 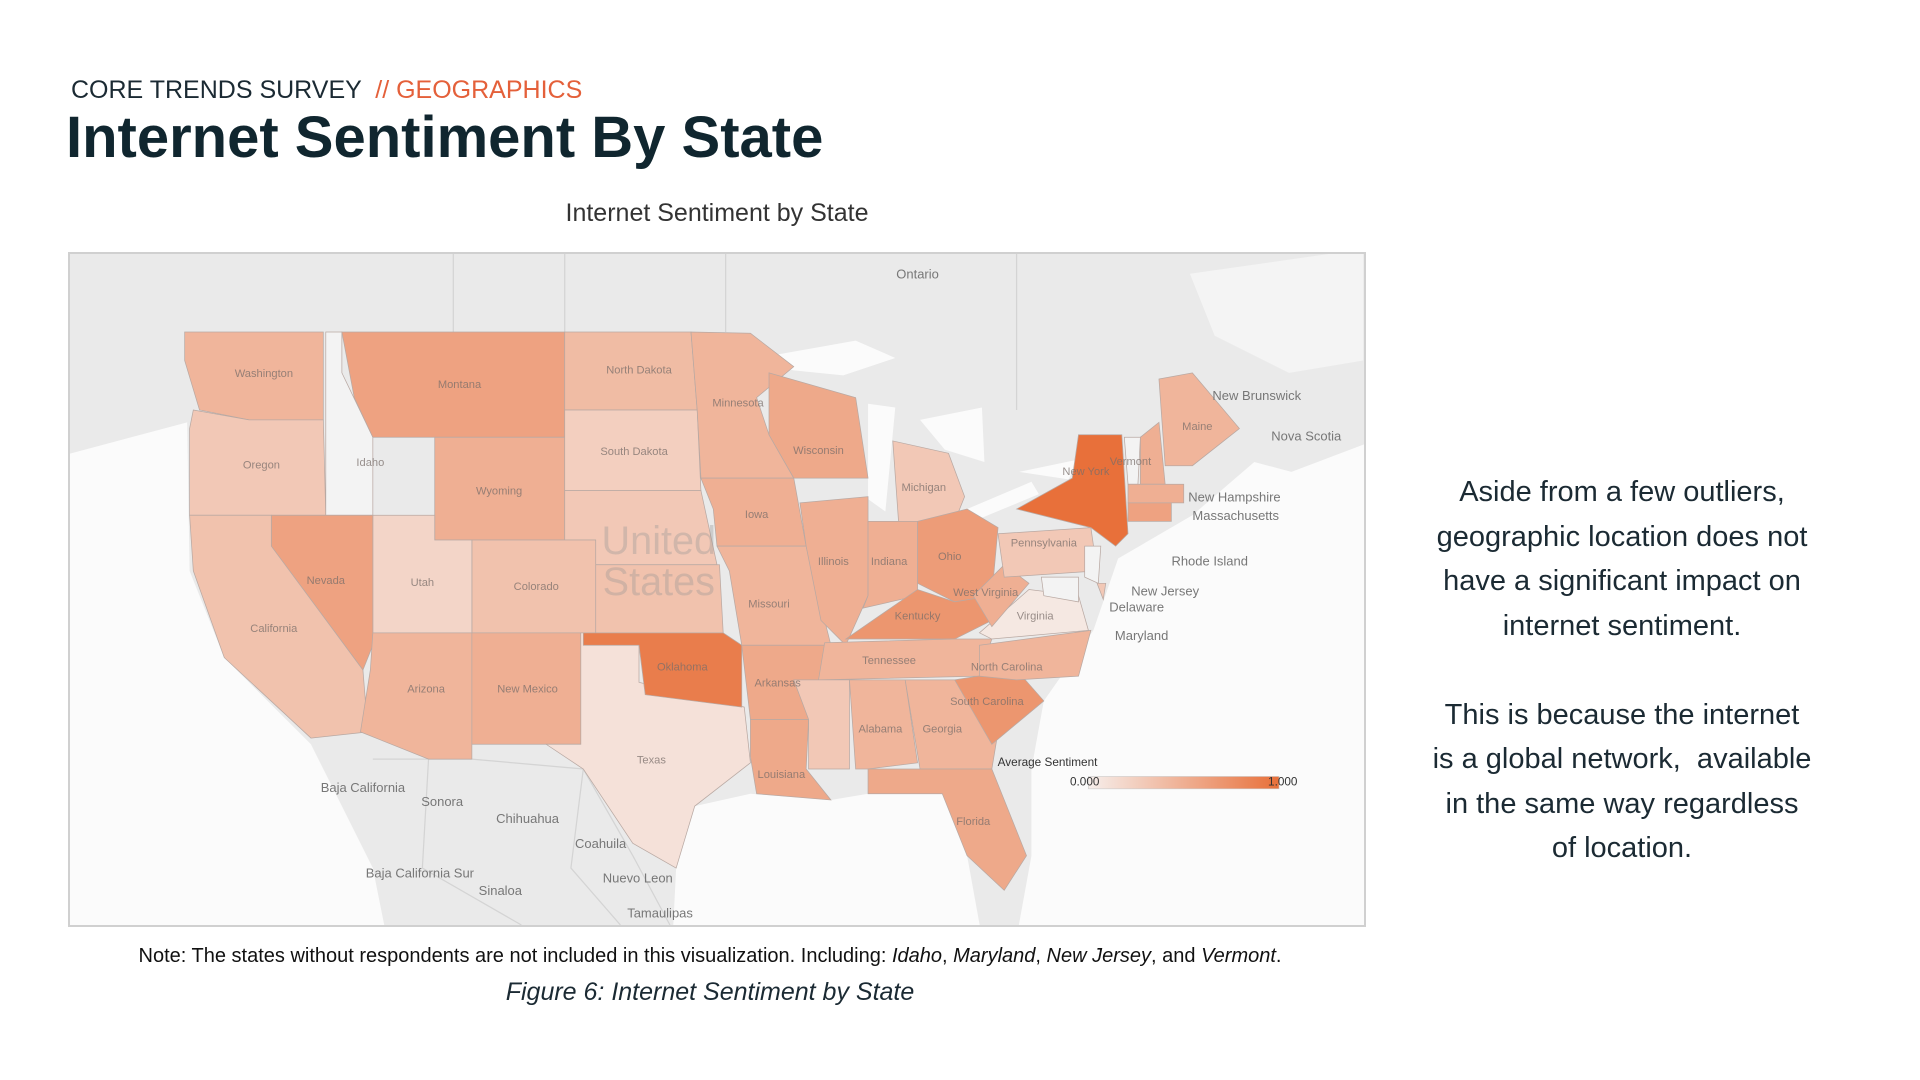 What do you see at coordinates (1148, 773) in the screenshot?
I see `legend: Average Sentiment 0.000 1.000` at bounding box center [1148, 773].